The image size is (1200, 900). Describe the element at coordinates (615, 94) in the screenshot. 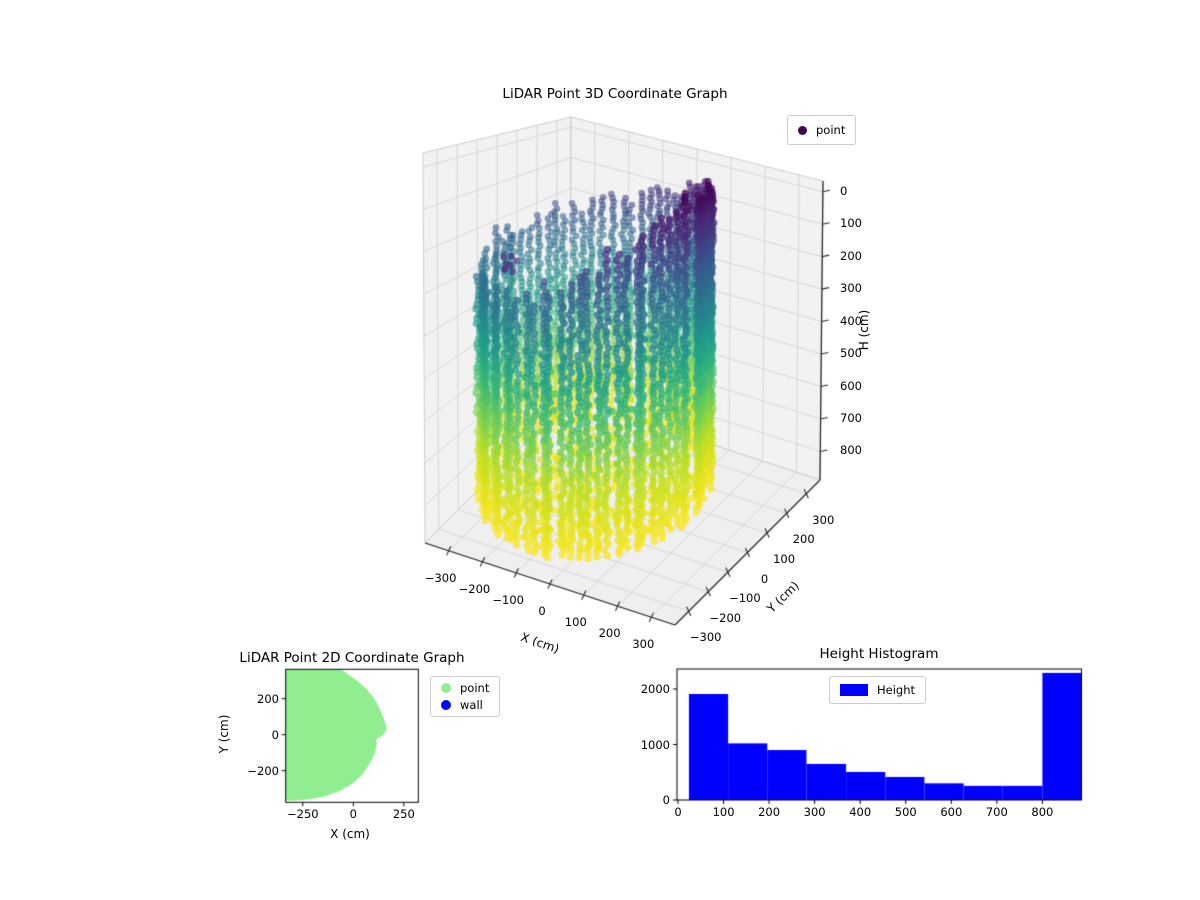

I see `plot3d-title: LiDAR Point 3D Coordinate Graph` at that location.